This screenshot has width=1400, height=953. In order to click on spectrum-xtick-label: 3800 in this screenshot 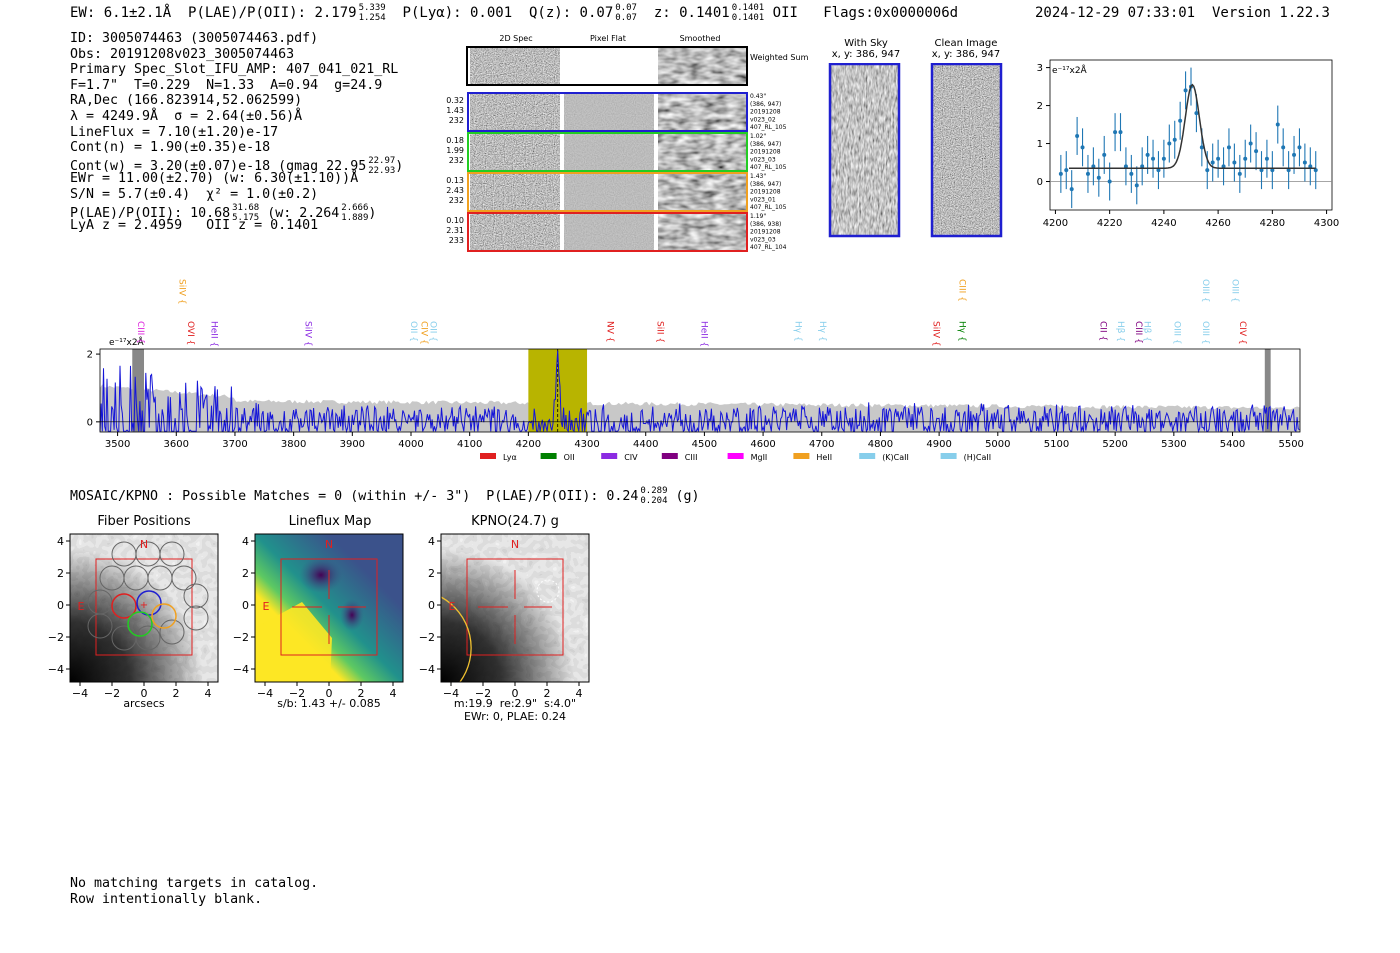, I will do `click(293, 444)`.